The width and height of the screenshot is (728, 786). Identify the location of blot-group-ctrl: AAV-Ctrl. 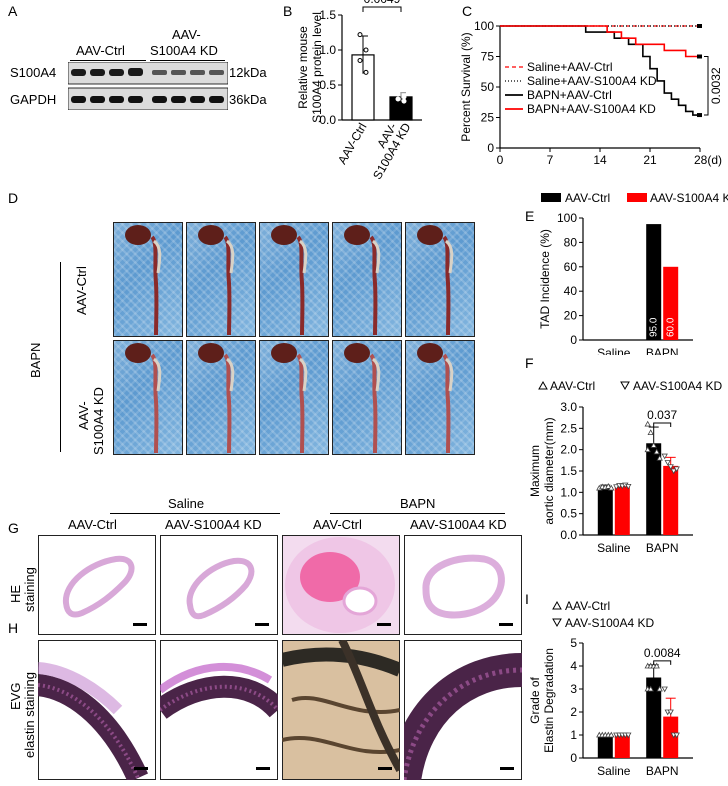
(100, 50).